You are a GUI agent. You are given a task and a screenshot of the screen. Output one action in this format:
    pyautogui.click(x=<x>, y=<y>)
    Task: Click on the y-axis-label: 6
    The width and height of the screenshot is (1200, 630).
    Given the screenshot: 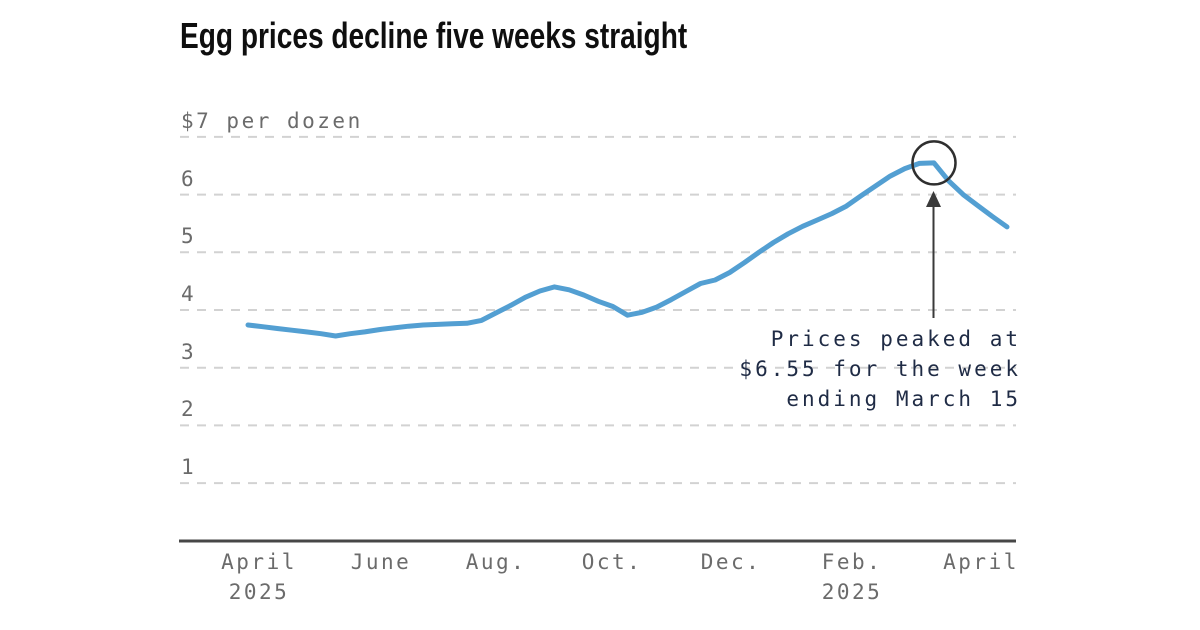 What is the action you would take?
    pyautogui.click(x=189, y=178)
    